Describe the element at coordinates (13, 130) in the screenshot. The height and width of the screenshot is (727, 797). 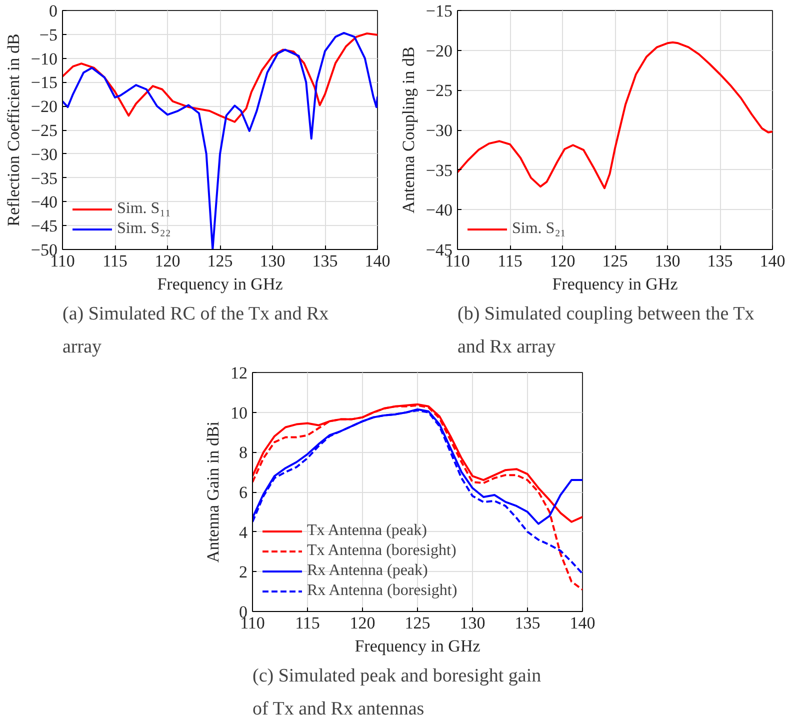
I see `y-axis-title: Reflection Coefficient in dB` at that location.